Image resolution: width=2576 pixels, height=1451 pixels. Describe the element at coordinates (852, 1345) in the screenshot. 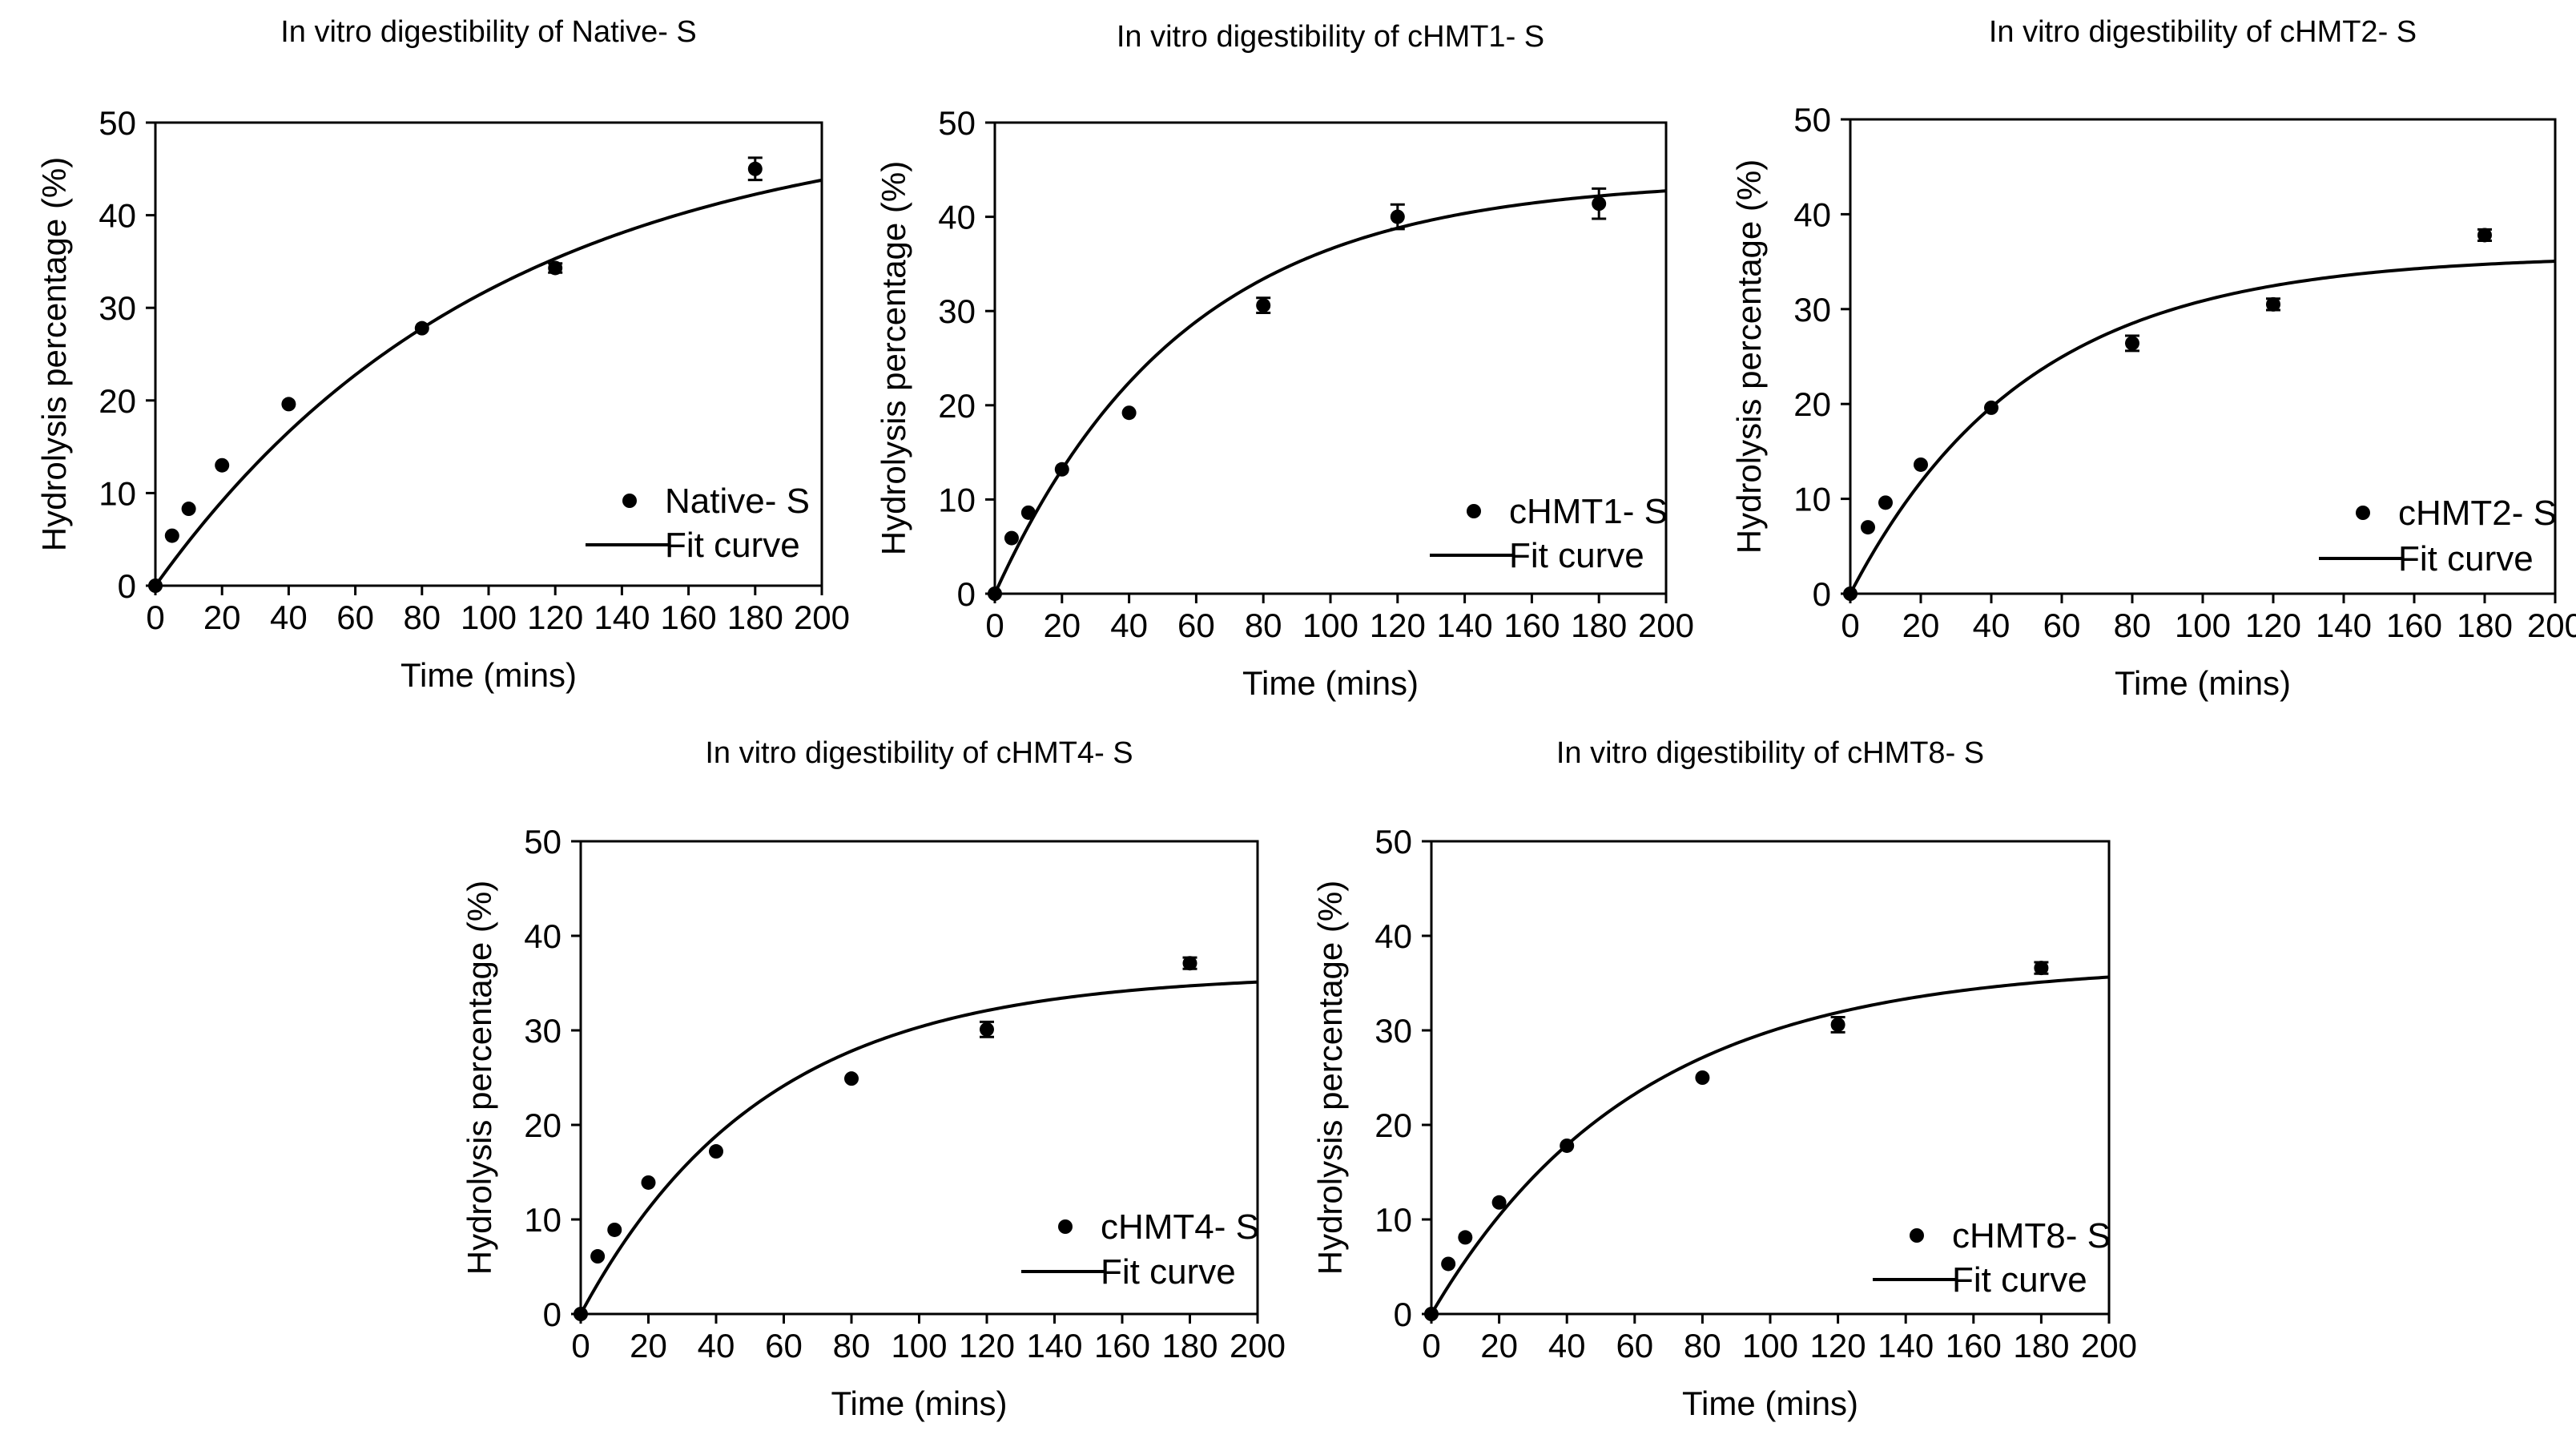

I see `chart-4-x-tick-label: 80` at that location.